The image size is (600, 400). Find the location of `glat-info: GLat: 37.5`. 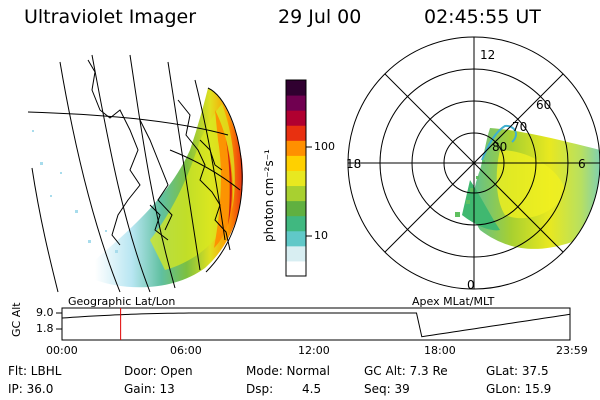

glat-info: GLat: 37.5 is located at coordinates (517, 371).